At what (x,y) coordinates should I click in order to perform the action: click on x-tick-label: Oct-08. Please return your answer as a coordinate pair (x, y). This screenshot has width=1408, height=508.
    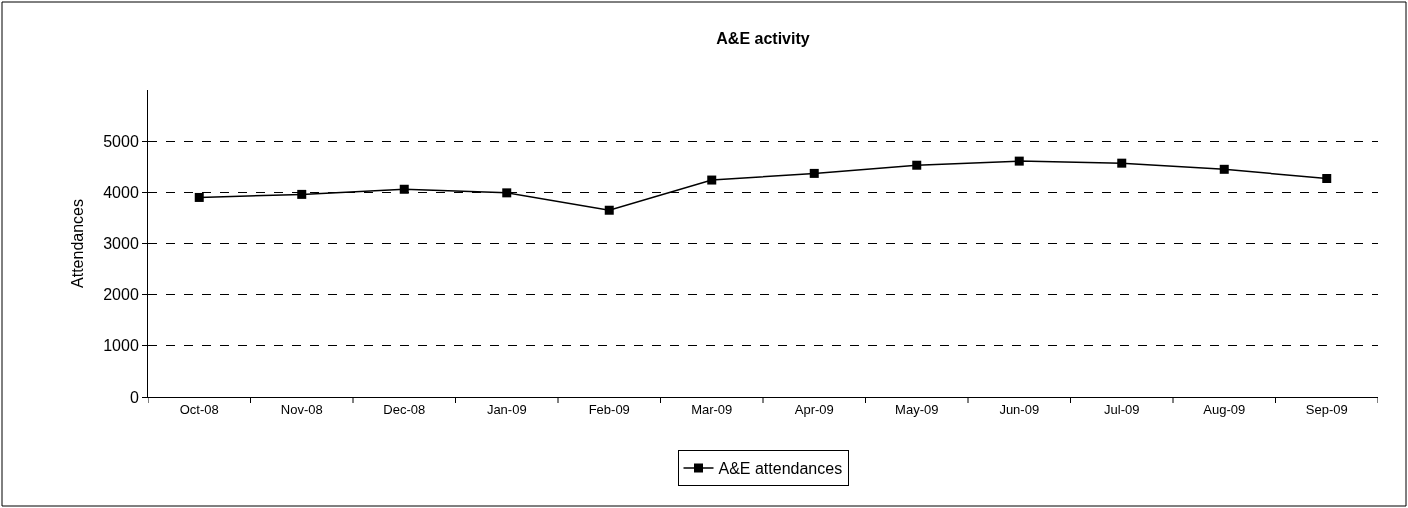
    Looking at the image, I should click on (199, 409).